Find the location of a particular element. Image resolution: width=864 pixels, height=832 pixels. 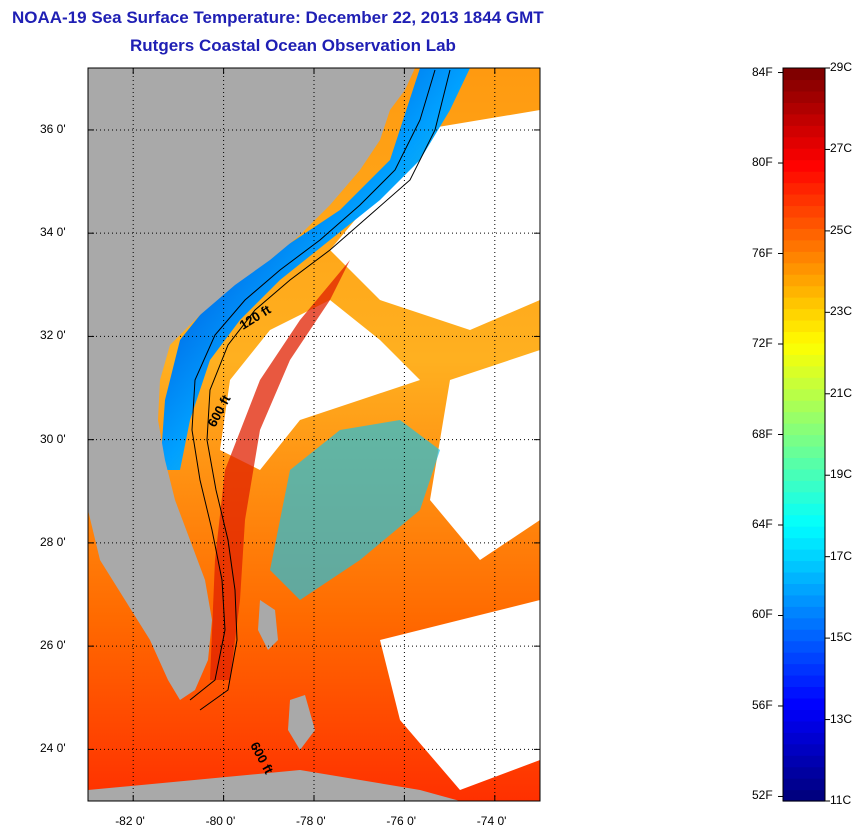

longitude-tick-label: -80 0' is located at coordinates (220, 821).